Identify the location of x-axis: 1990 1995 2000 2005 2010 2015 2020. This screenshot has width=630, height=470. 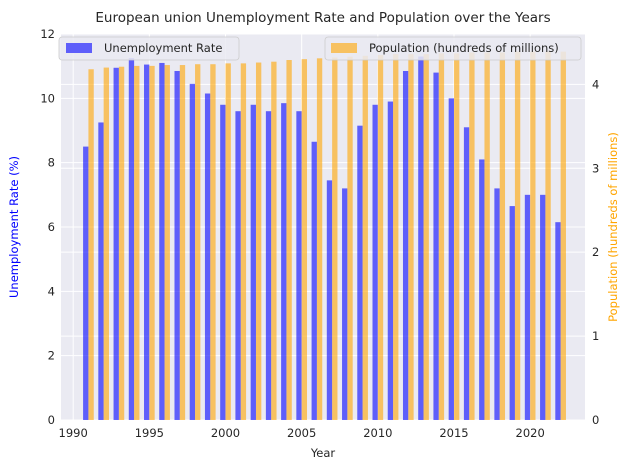
(302, 433).